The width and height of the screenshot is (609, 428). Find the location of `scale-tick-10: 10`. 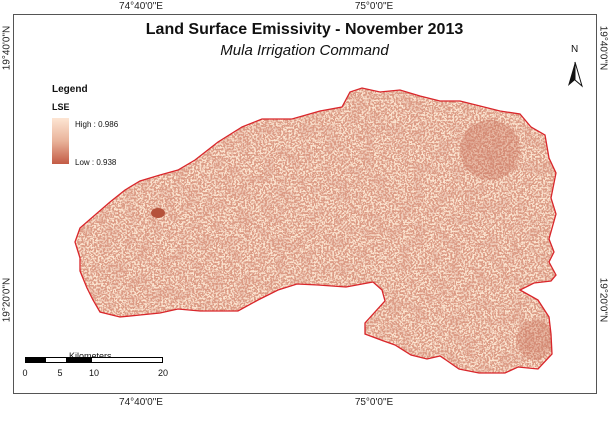

scale-tick-10: 10 is located at coordinates (94, 373).